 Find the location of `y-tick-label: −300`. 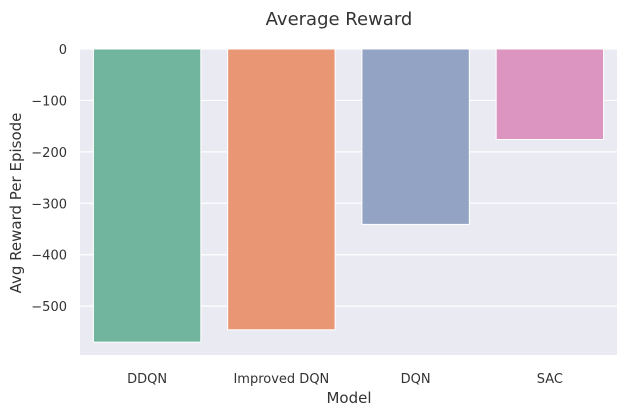

y-tick-label: −300 is located at coordinates (49, 204).